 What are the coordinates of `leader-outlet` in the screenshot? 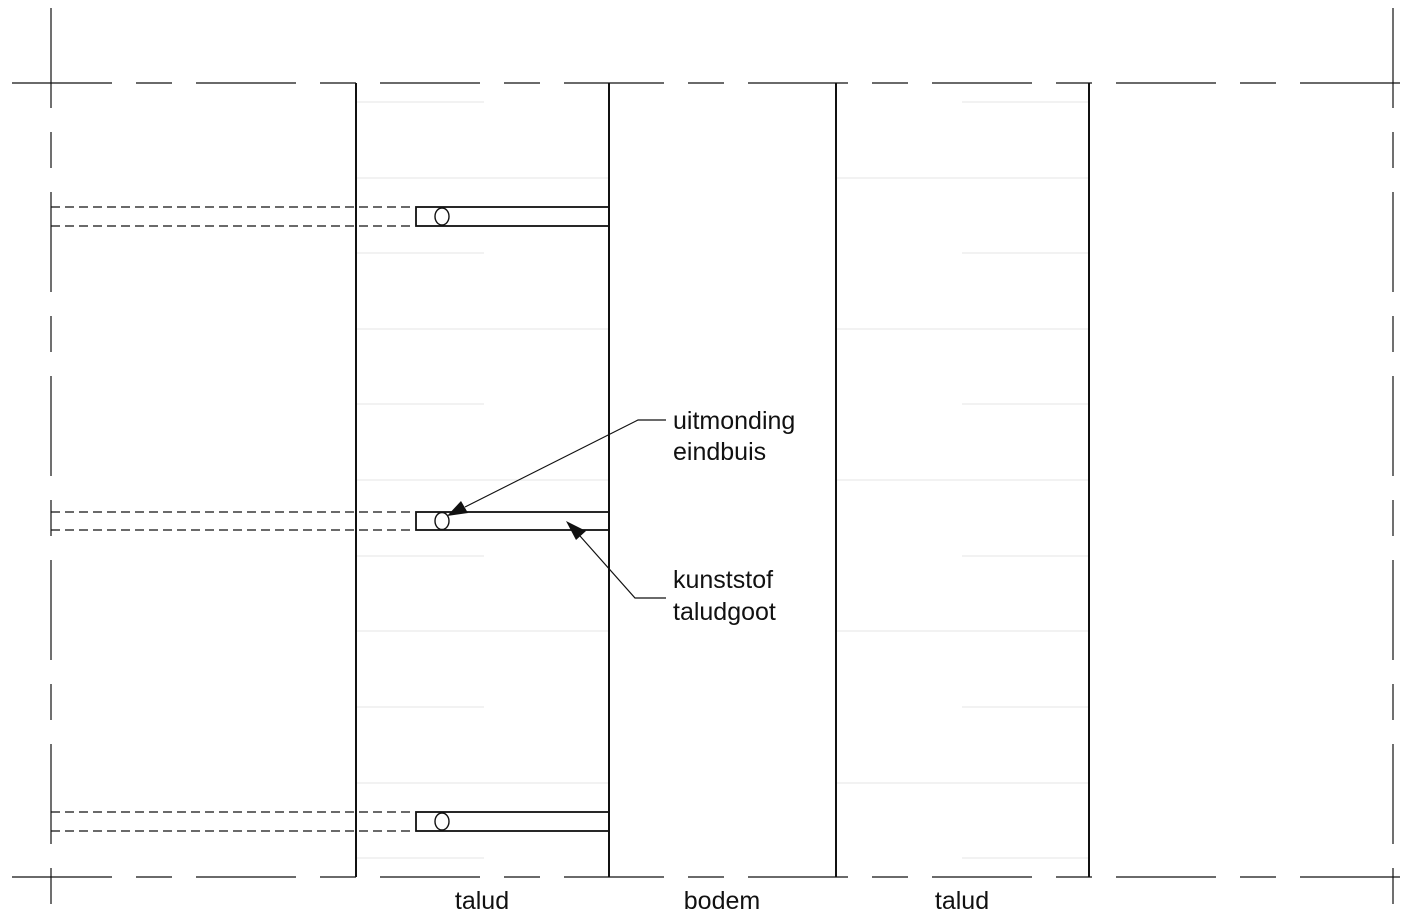 It's located at (556, 467).